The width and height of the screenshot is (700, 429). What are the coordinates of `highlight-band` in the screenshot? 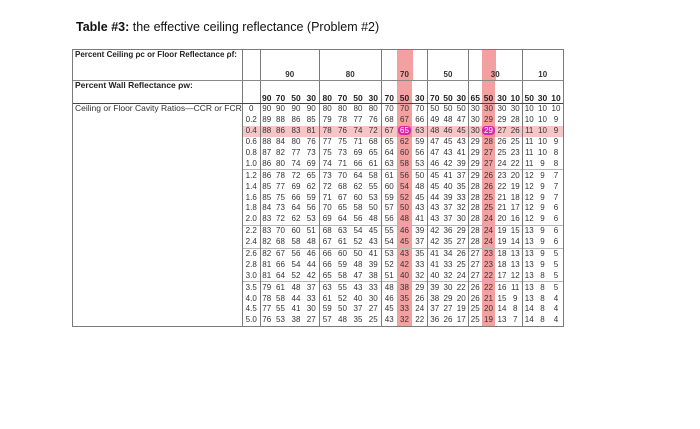 It's located at (489, 65).